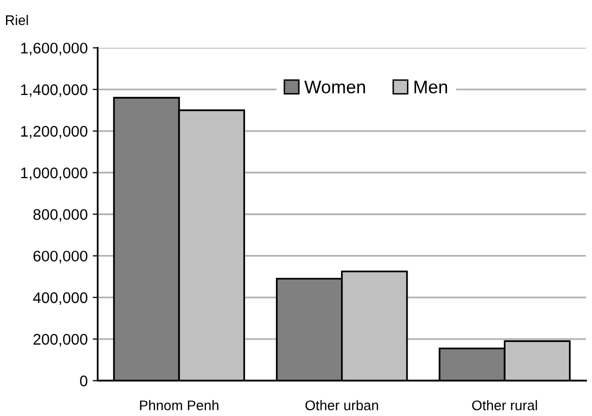 The width and height of the screenshot is (592, 416). Describe the element at coordinates (61, 257) in the screenshot. I see `y-tick-label: 600,000` at that location.